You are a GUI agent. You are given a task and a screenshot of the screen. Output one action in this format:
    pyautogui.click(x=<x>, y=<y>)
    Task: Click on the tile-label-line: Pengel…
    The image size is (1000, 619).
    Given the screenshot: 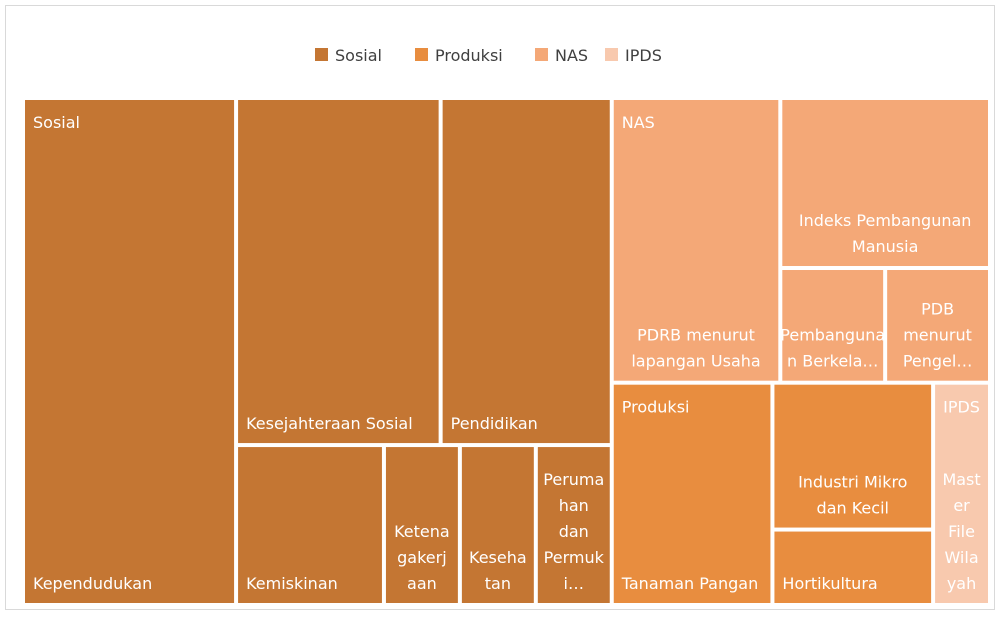 What is the action you would take?
    pyautogui.click(x=938, y=361)
    